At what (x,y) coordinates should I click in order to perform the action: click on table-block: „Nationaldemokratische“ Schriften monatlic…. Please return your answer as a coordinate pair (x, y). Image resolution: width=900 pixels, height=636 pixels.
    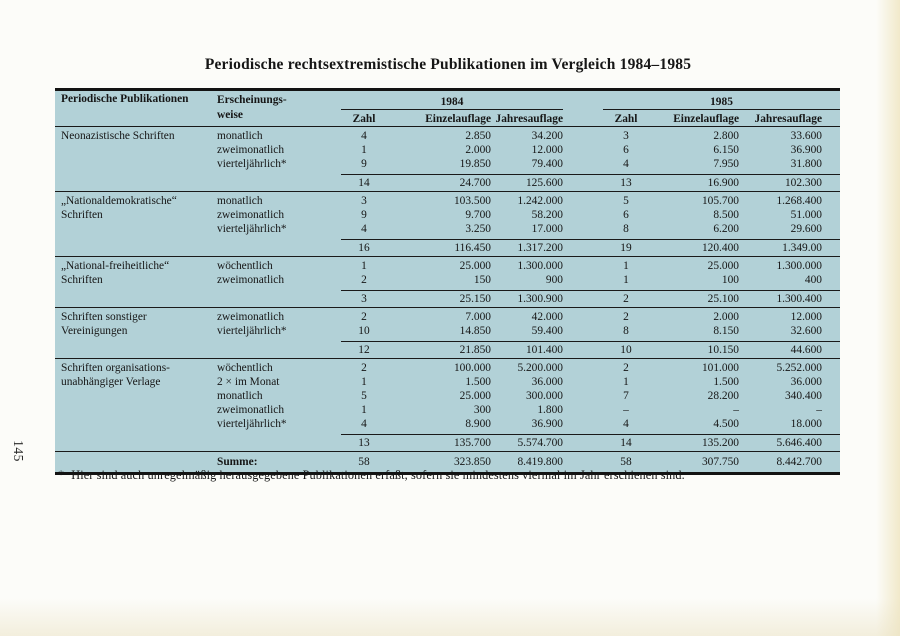
    Looking at the image, I should click on (447, 224).